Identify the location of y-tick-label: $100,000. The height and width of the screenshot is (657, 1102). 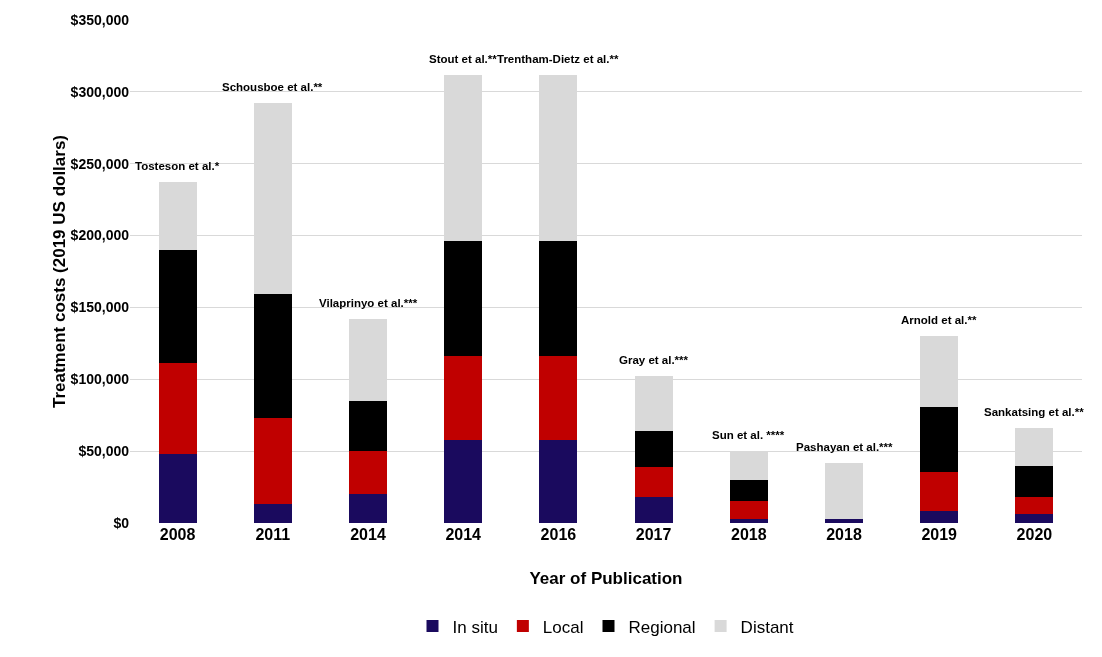
(100, 379).